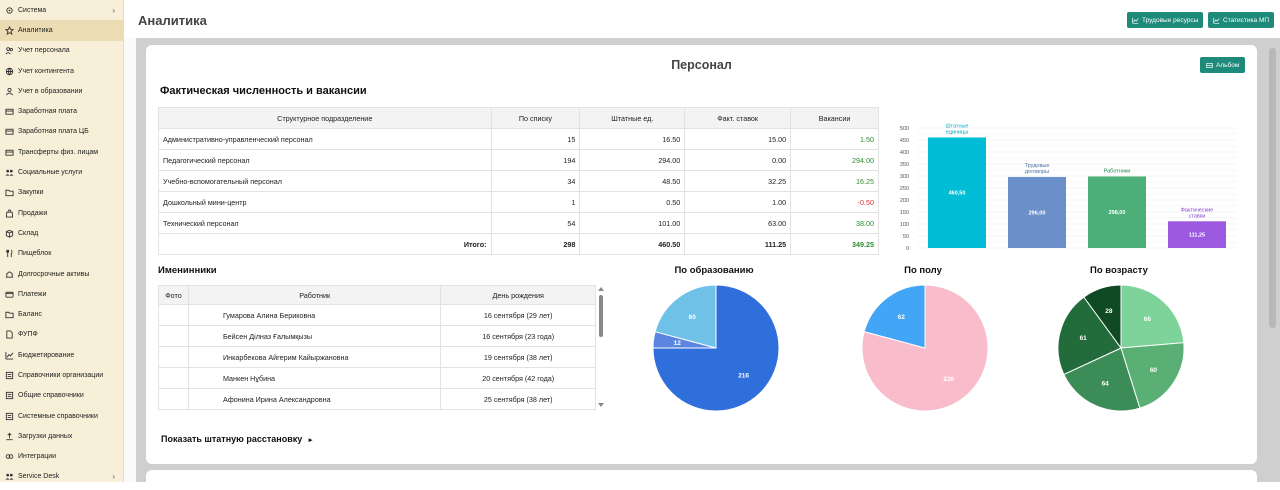 This screenshot has width=1280, height=490. What do you see at coordinates (61, 91) in the screenshot?
I see `sidebar-item: Учет в образовании` at bounding box center [61, 91].